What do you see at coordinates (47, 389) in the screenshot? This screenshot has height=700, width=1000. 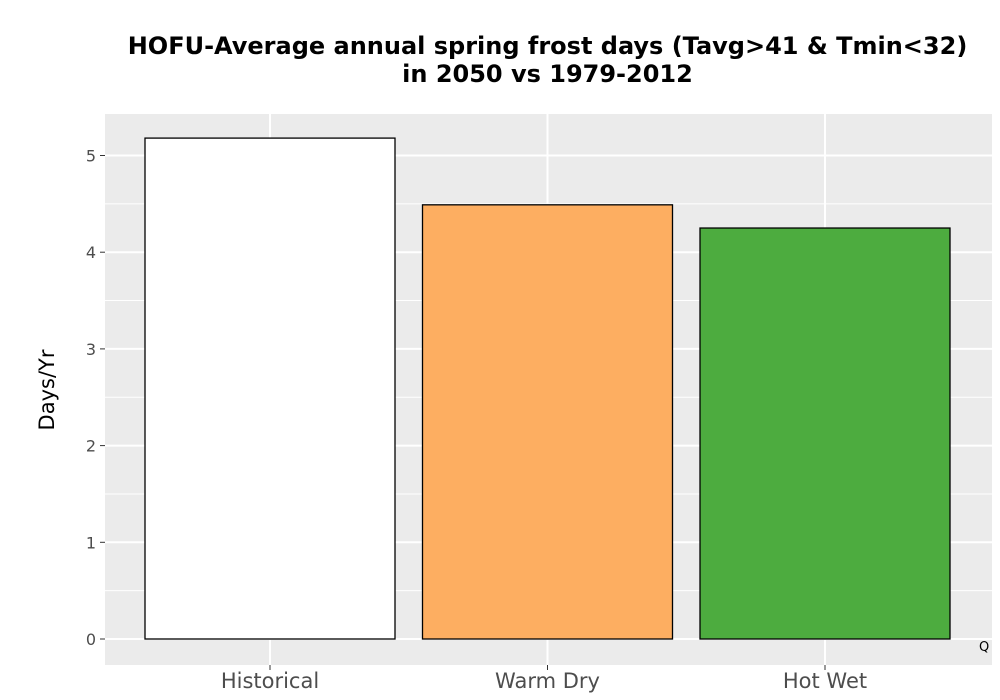 I see `y-axis-label: Days/Yr` at bounding box center [47, 389].